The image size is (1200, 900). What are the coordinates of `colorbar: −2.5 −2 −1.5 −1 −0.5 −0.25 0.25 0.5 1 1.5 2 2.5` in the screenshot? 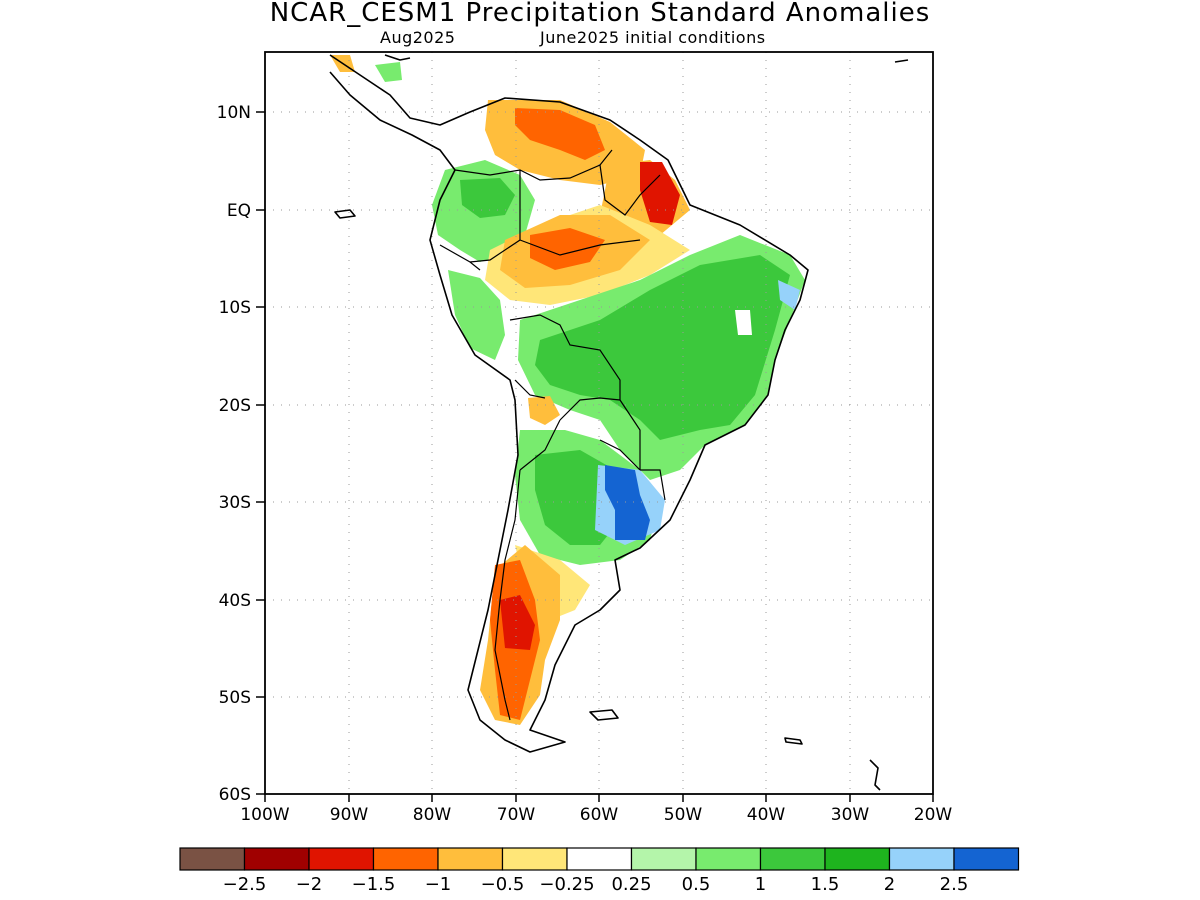 It's located at (599, 871).